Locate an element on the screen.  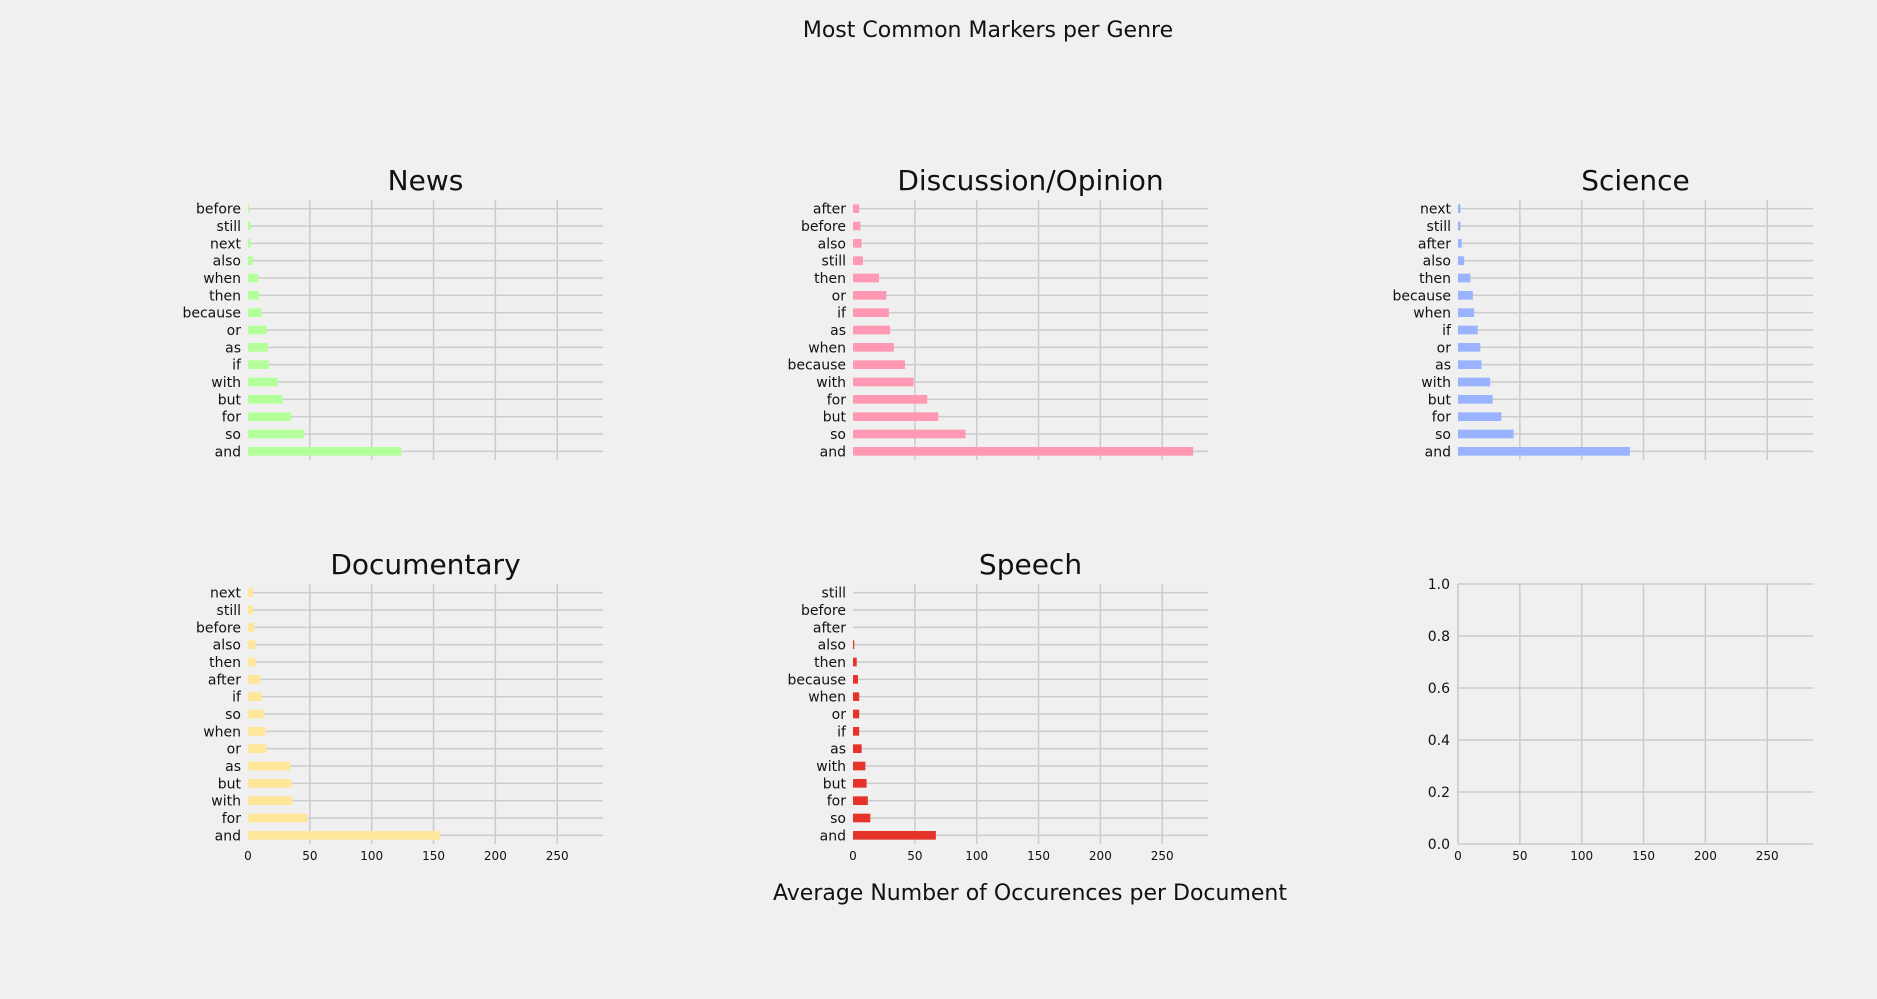
panel-title: Discussion/Opinion is located at coordinates (1030, 180).